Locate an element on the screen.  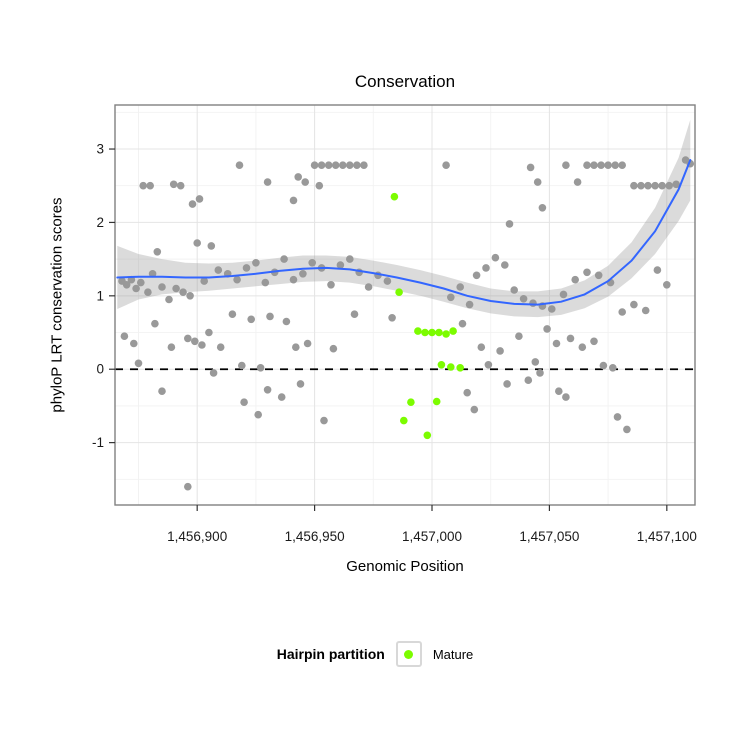
y-tick-label: 1 is located at coordinates (100, 295).